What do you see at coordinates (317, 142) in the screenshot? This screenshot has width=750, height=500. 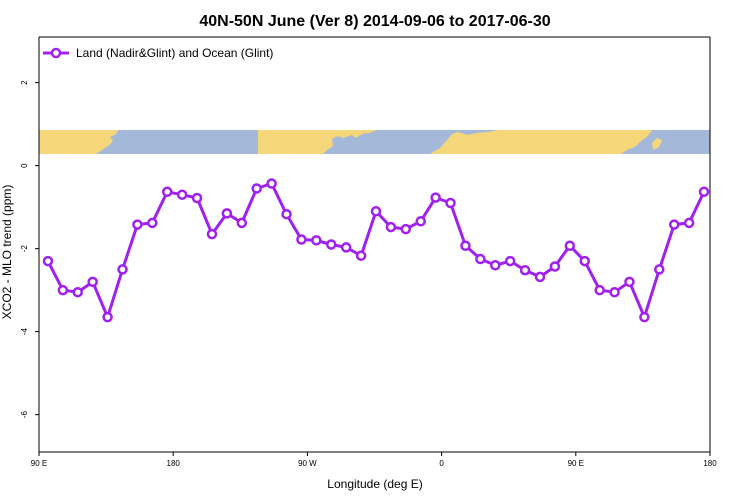 I see `land-north-america` at bounding box center [317, 142].